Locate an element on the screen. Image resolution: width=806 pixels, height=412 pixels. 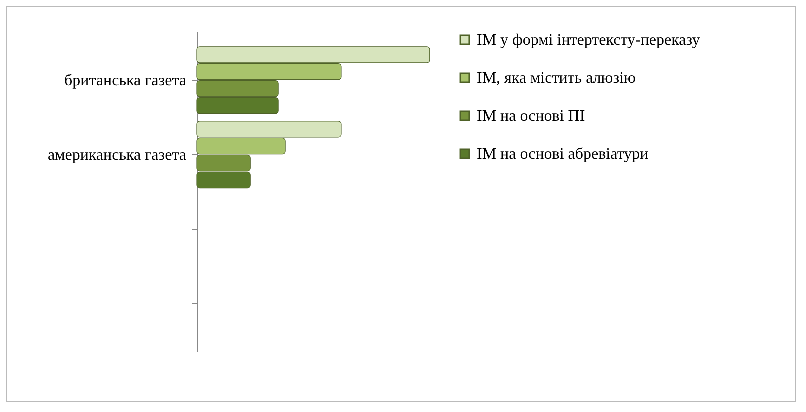
legend-label: ІМ, яка містить алюзію is located at coordinates (556, 78).